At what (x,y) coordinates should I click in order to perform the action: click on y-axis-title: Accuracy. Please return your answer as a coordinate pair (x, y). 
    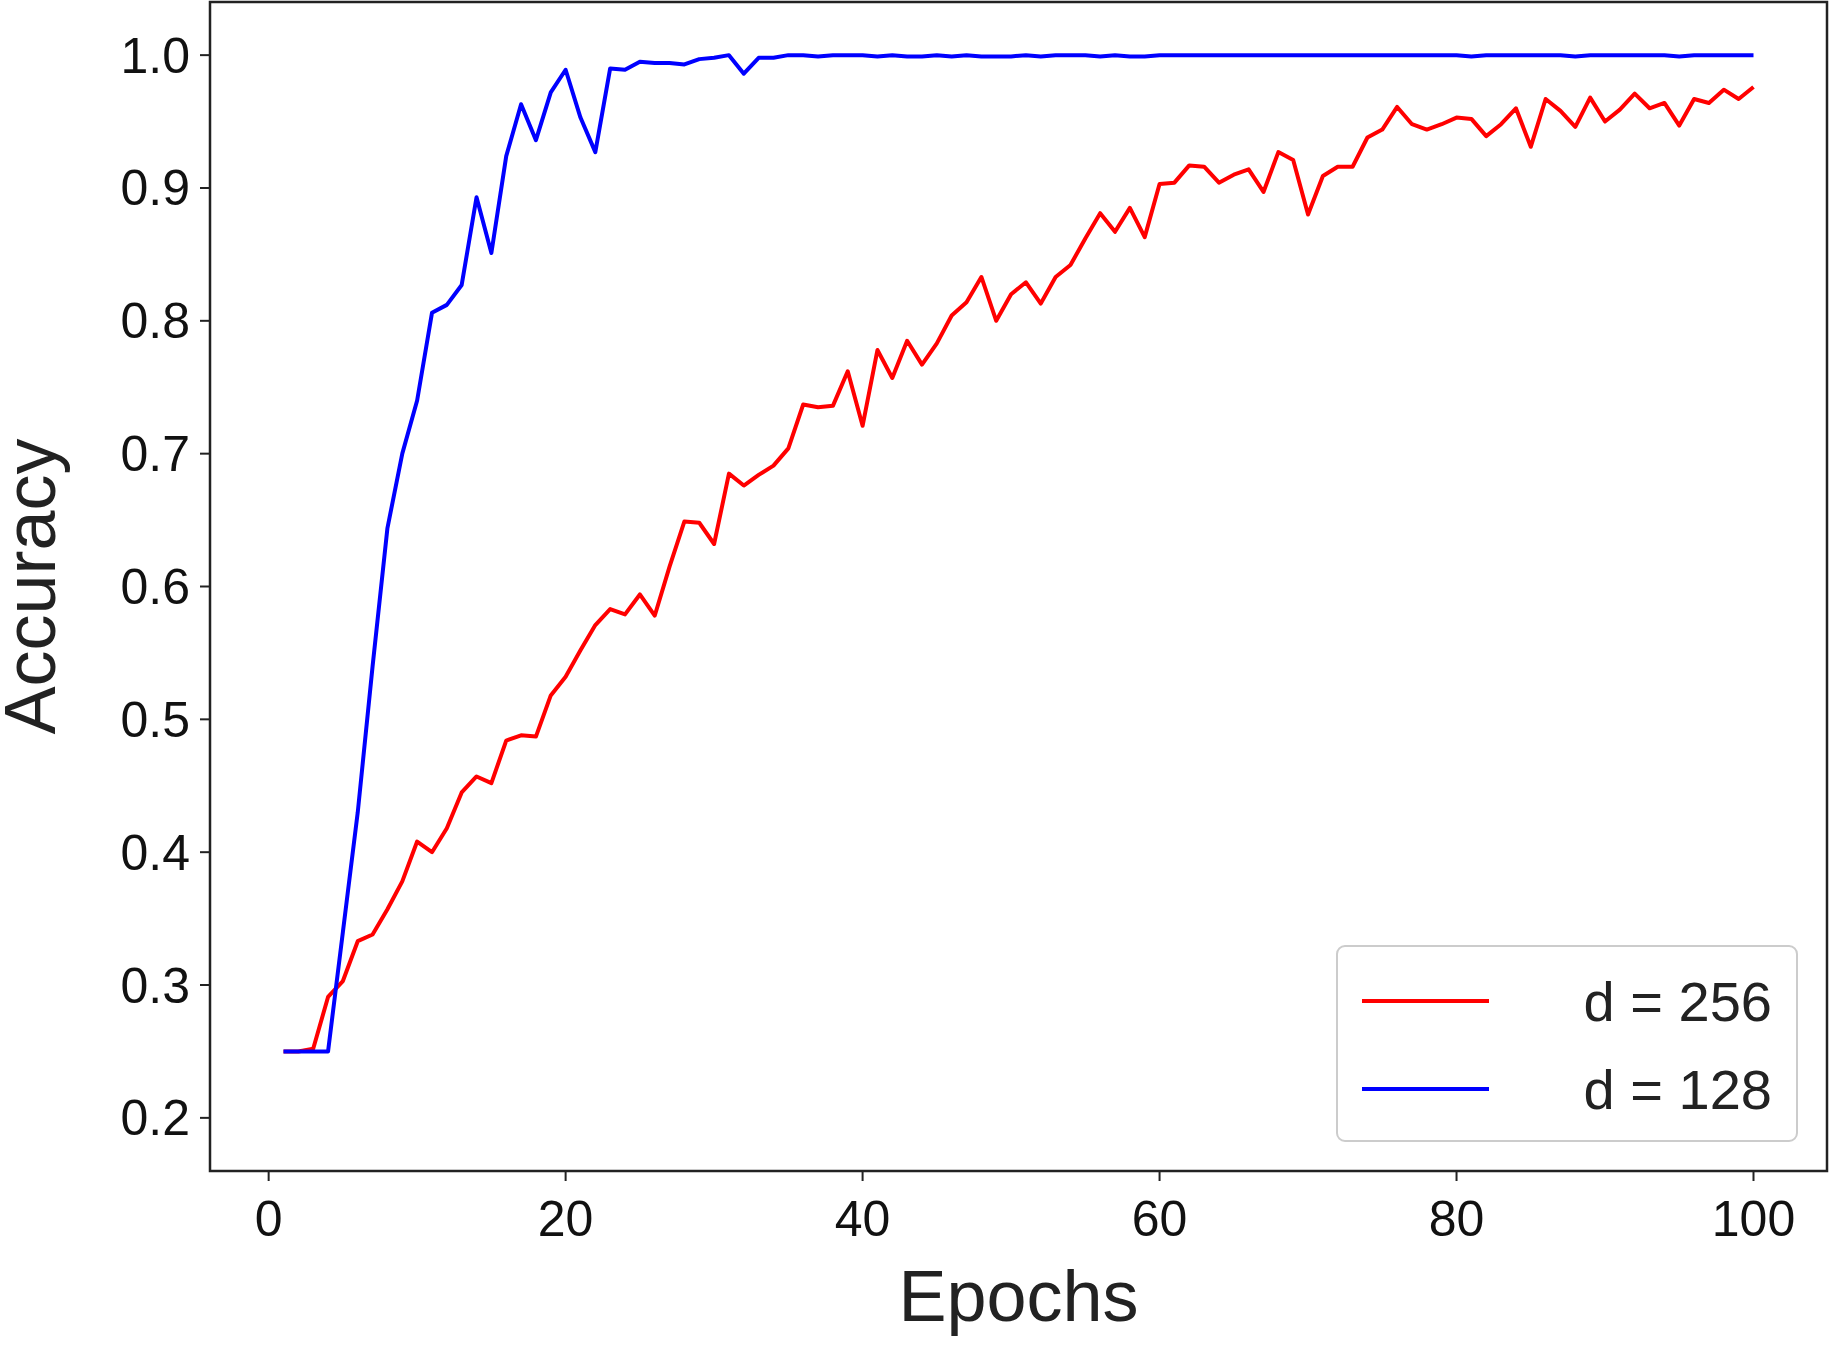
    Looking at the image, I should click on (35, 586).